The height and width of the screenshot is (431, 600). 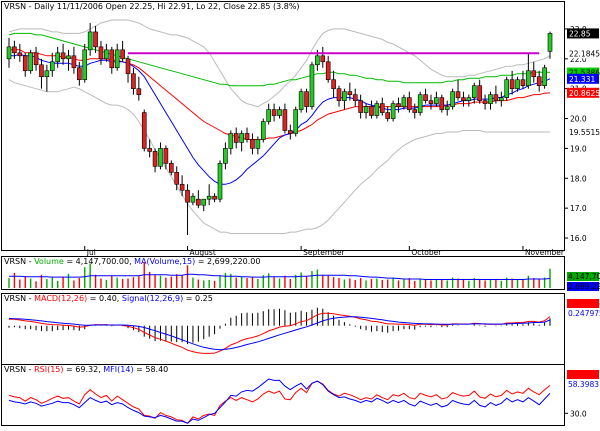 I want to click on macd-value-label-bg, so click(x=583, y=303).